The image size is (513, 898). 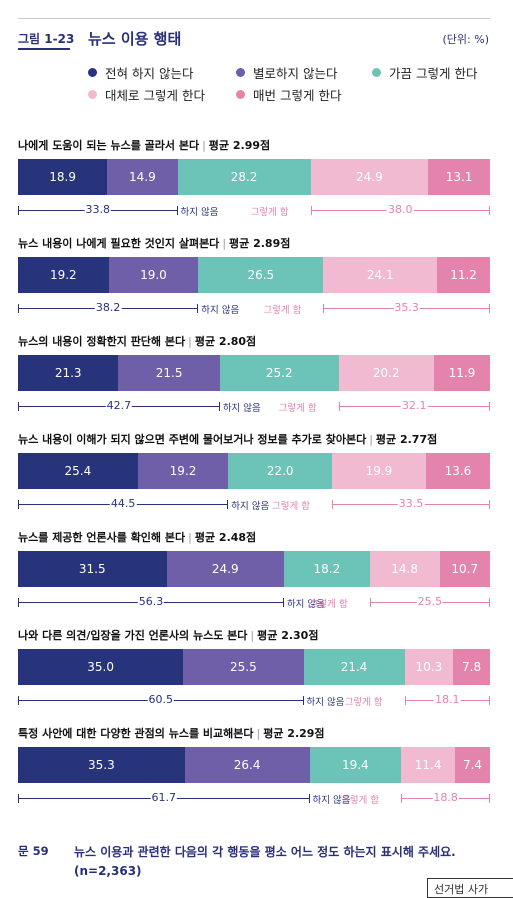 I want to click on bar-segment: 35.0, so click(x=101, y=667).